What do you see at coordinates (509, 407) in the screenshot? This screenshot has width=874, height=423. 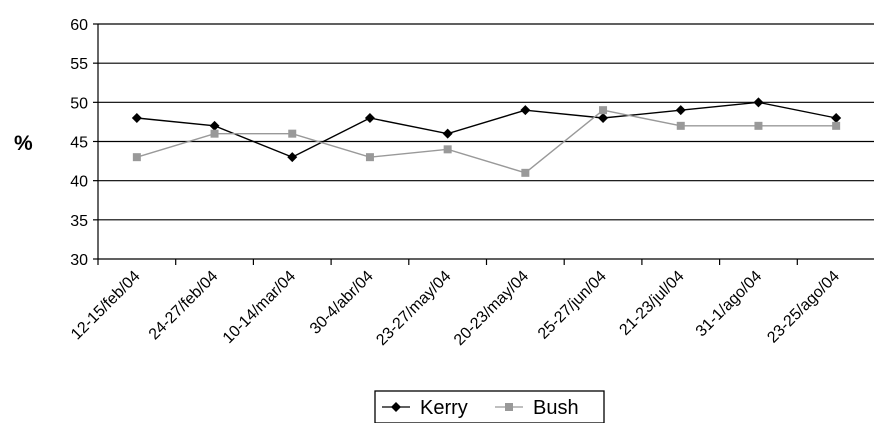 I see `legend-marker-bush` at bounding box center [509, 407].